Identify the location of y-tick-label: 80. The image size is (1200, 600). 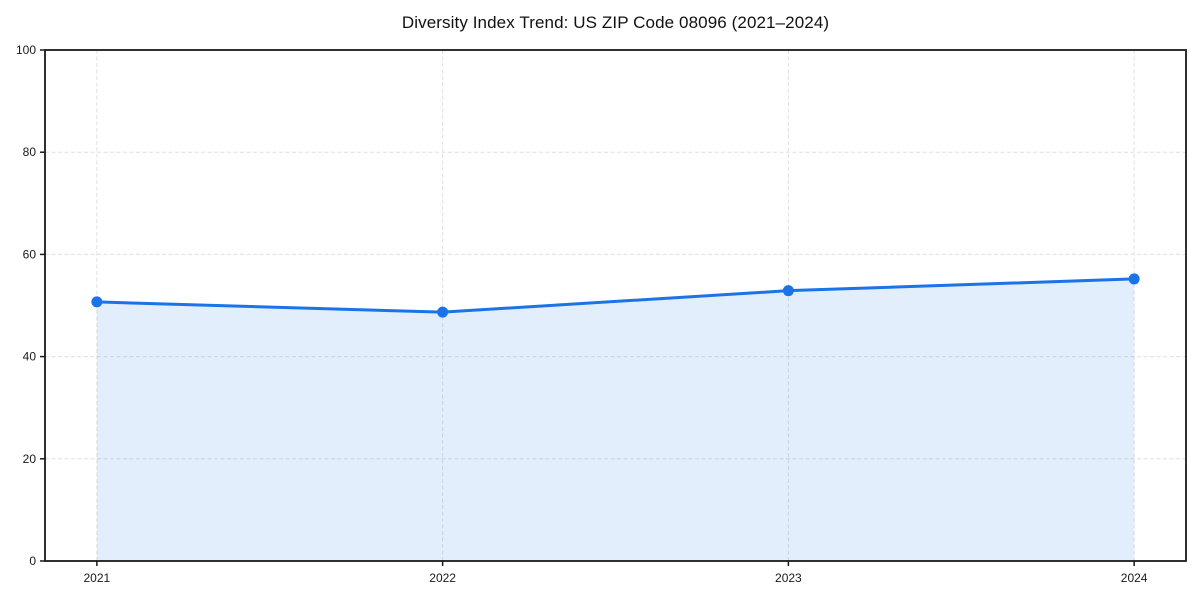
(30, 152).